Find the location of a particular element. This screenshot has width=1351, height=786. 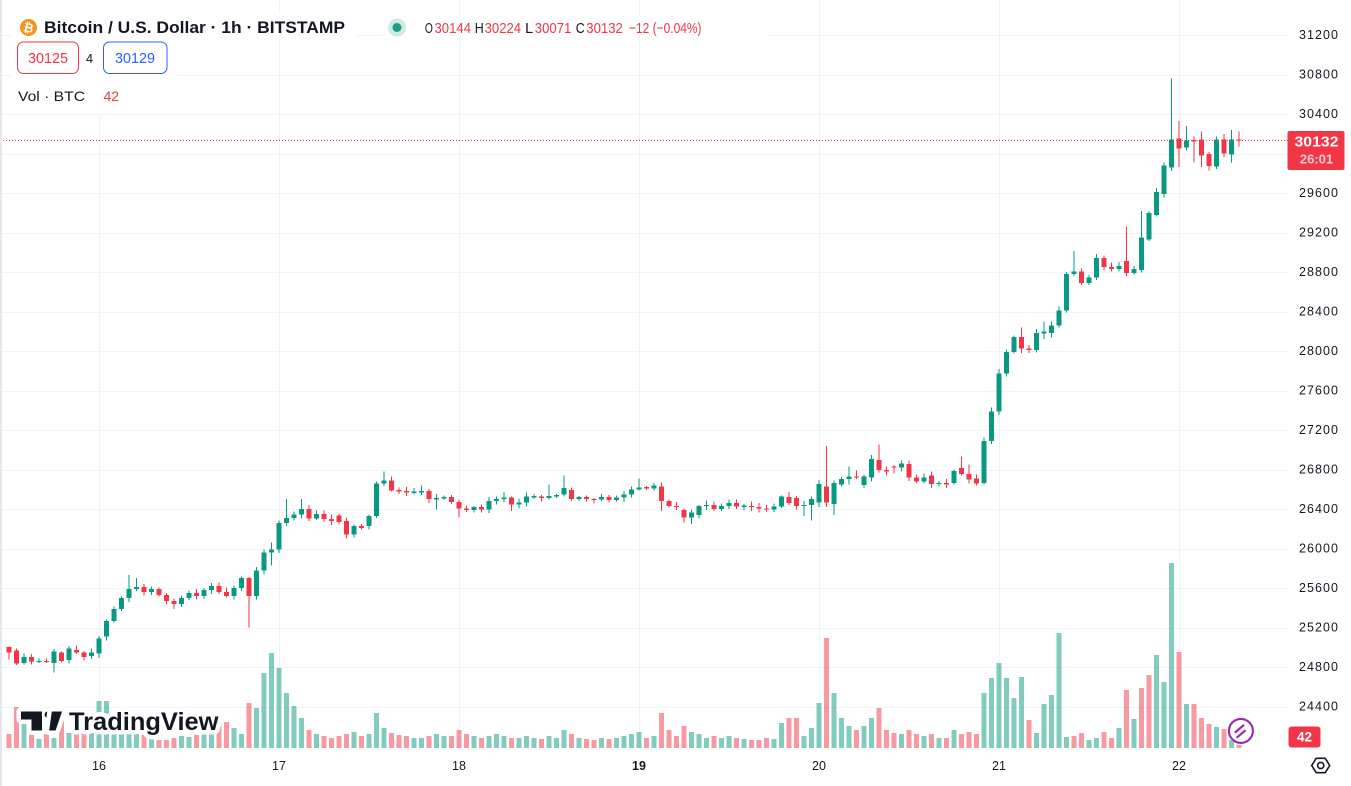

svg-text: 28000 is located at coordinates (1318, 351).